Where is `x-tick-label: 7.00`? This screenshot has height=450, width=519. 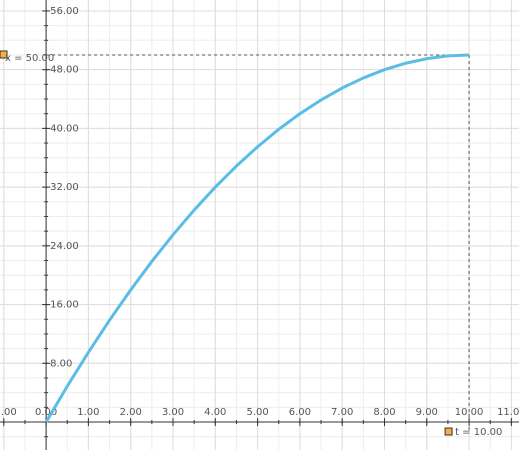
x-tick-label: 7.00 is located at coordinates (342, 412).